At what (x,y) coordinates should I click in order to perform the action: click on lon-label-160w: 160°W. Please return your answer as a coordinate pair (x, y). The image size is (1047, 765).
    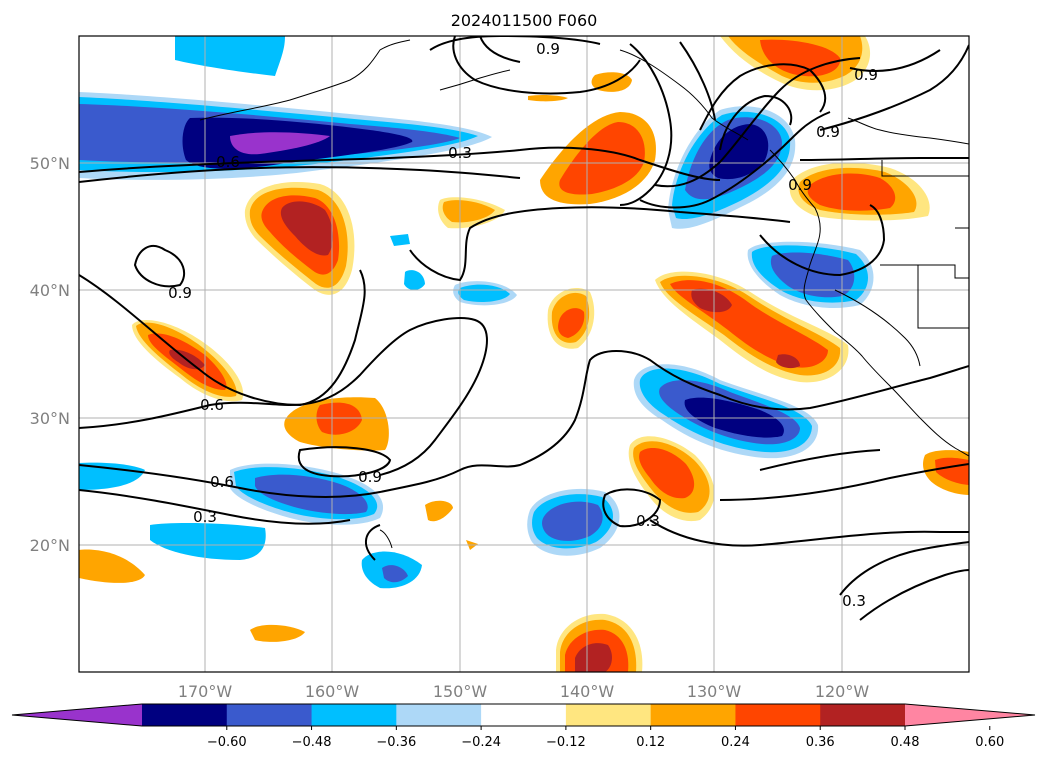
    Looking at the image, I should click on (332, 691).